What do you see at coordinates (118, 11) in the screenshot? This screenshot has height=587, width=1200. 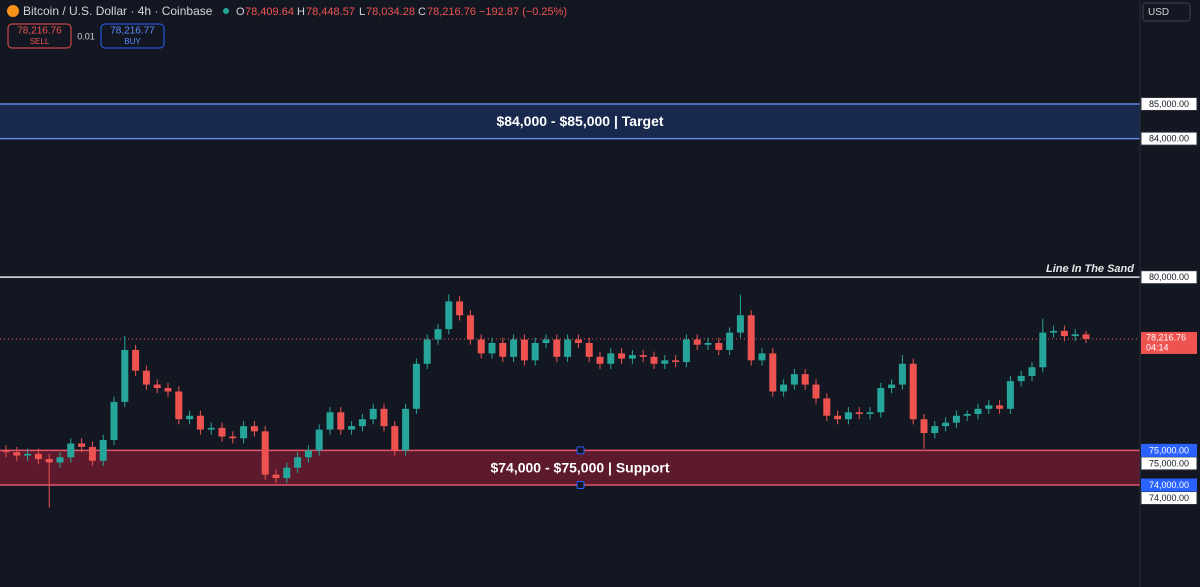 I see `symbol: Bitcoin / U.S. Dollar · 4h · Coinbase` at bounding box center [118, 11].